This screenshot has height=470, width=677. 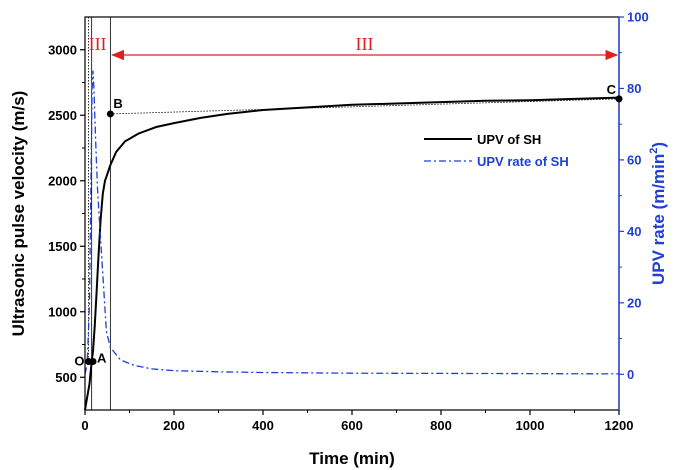 What do you see at coordinates (62, 311) in the screenshot?
I see `y-tick-label: 1000` at bounding box center [62, 311].